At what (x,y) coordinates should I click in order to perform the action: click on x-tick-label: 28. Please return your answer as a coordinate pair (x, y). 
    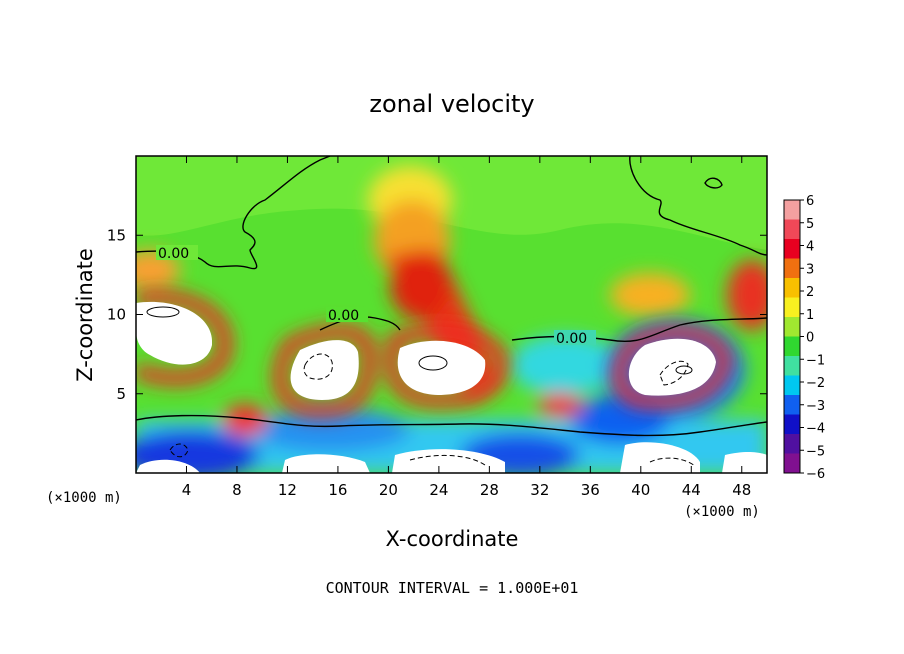
    Looking at the image, I should click on (489, 490).